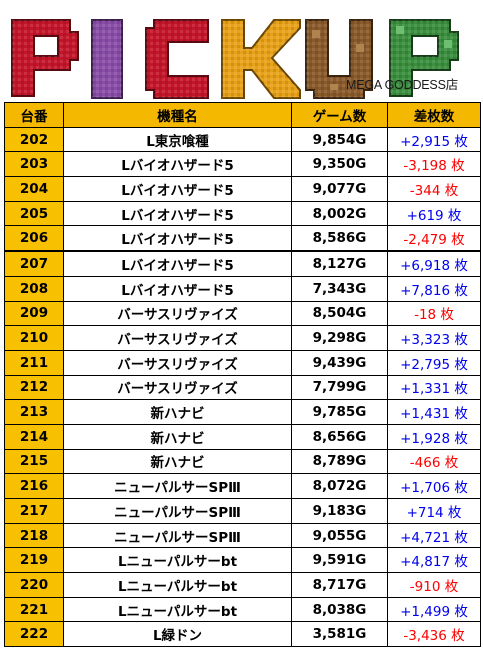 Image resolution: width=483 pixels, height=668 pixels. I want to click on difference-cell: -3,436 枚, so click(434, 634).